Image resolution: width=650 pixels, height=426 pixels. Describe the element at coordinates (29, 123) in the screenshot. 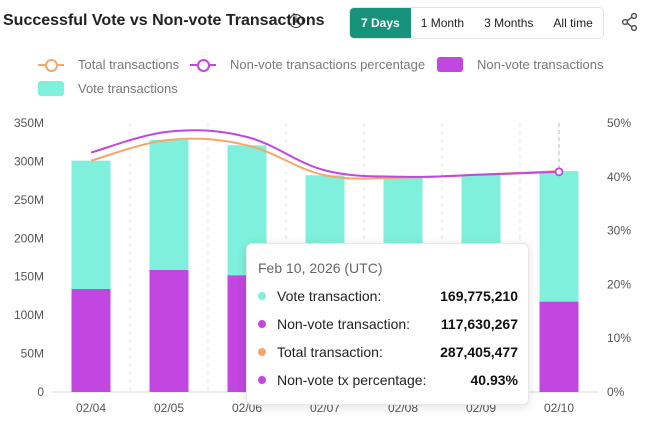

I see `y-left-tick-label: 350M` at that location.